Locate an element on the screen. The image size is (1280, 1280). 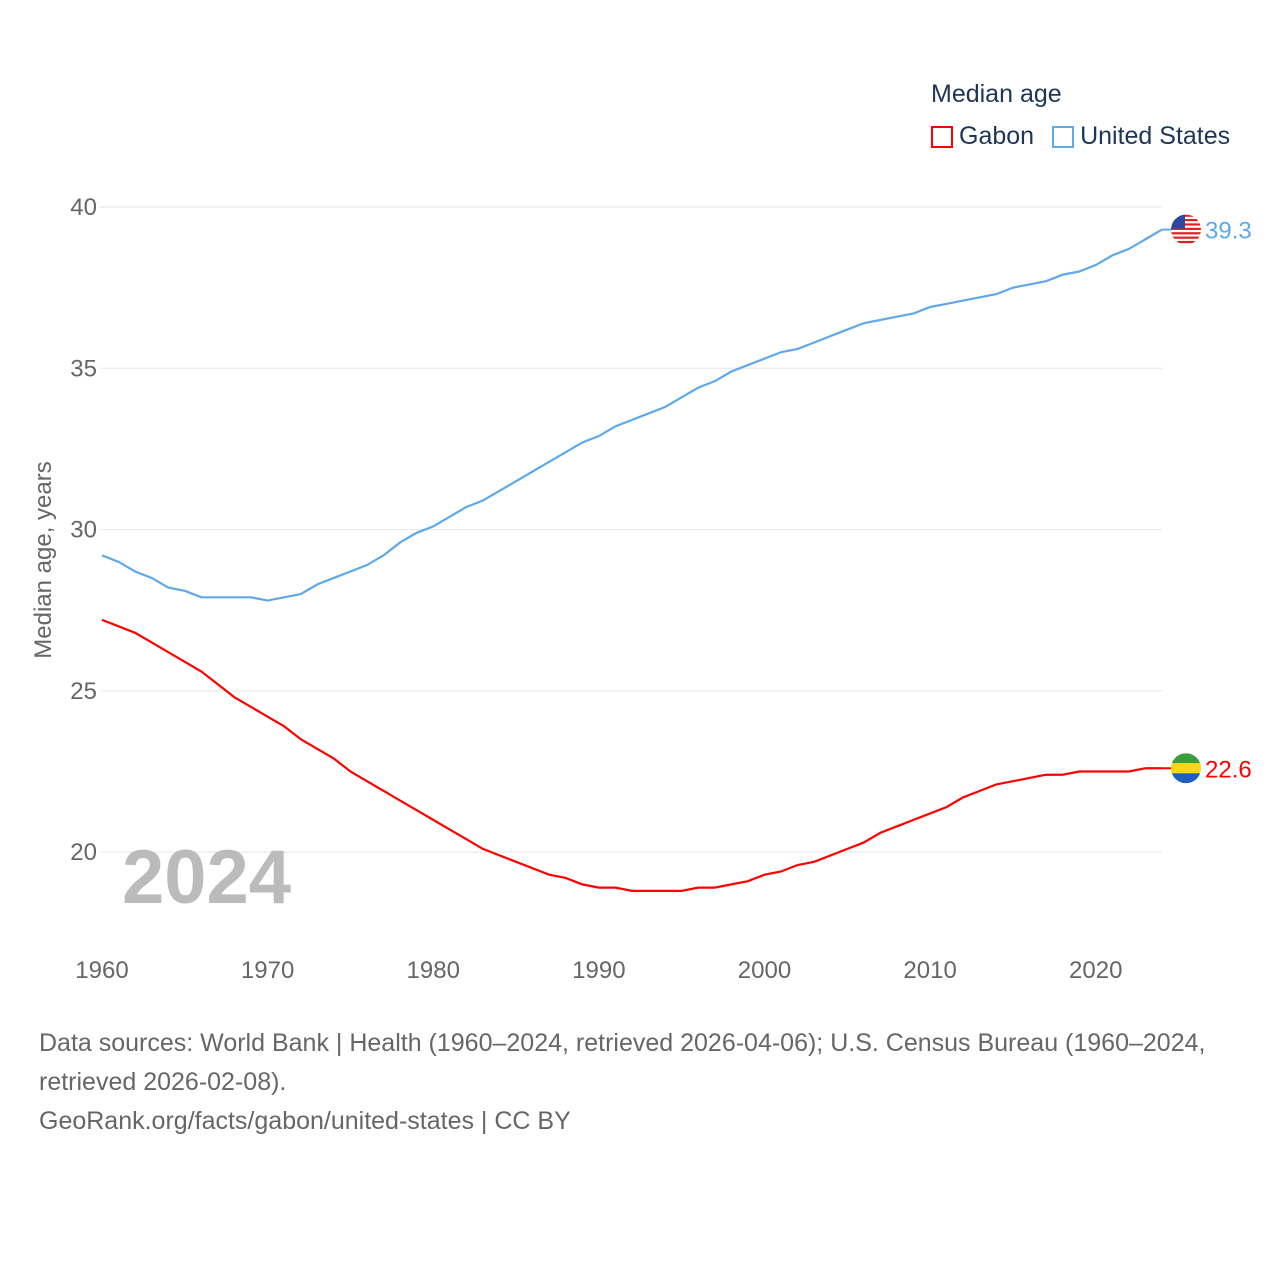
x-tick-label: 1960 is located at coordinates (101, 970).